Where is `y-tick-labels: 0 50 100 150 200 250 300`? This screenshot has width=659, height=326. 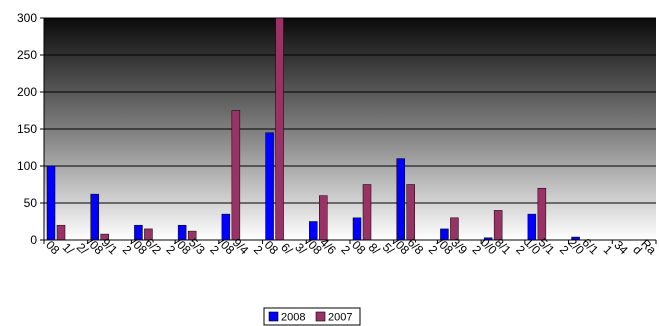
y-tick-labels: 0 50 100 150 200 250 300 is located at coordinates (27, 129).